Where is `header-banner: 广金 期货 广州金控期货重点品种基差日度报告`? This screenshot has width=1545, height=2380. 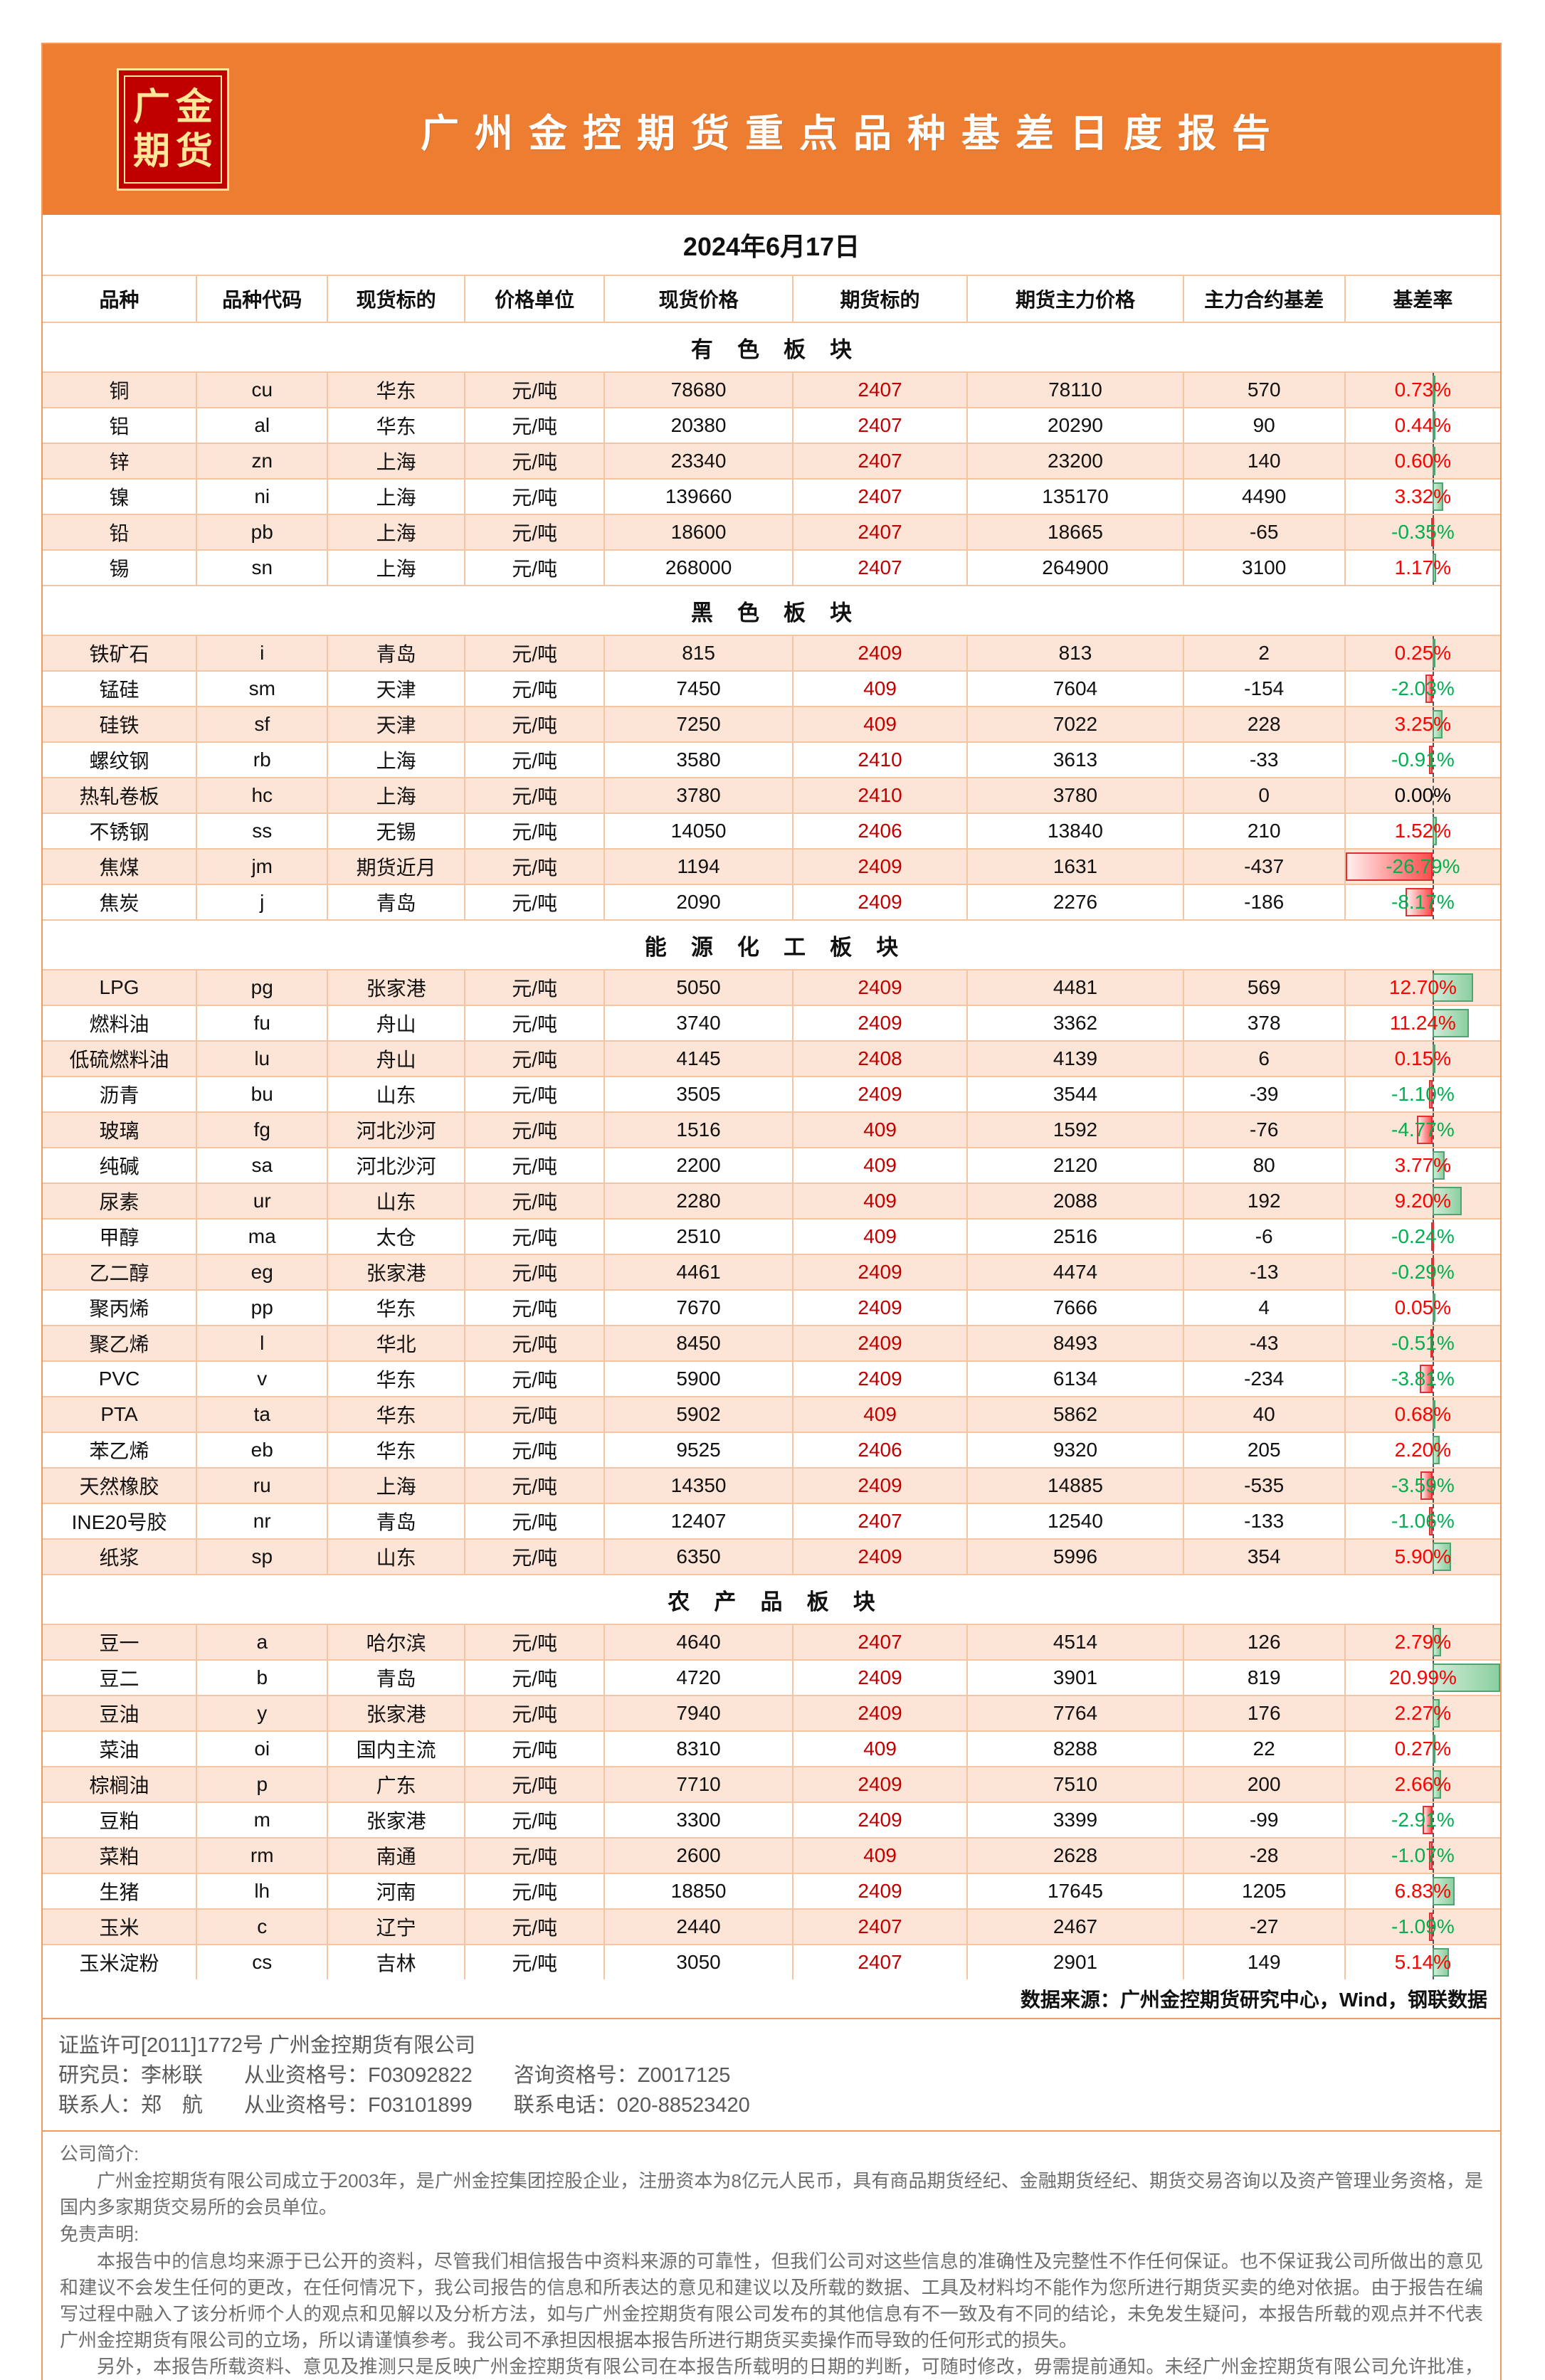
header-banner: 广金 期货 广州金控期货重点品种基差日度报告 is located at coordinates (771, 129).